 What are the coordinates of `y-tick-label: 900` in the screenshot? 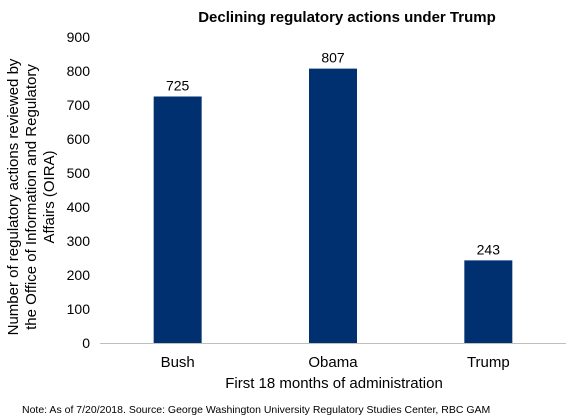 It's located at (79, 37).